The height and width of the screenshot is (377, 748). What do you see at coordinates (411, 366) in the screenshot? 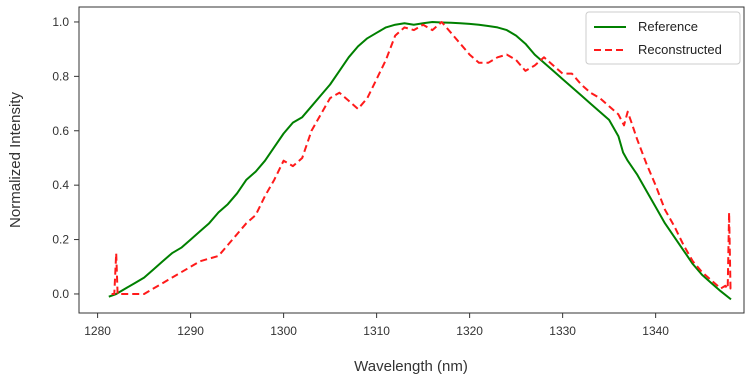
I see `x-axis-label: Wavelength (nm)` at bounding box center [411, 366].